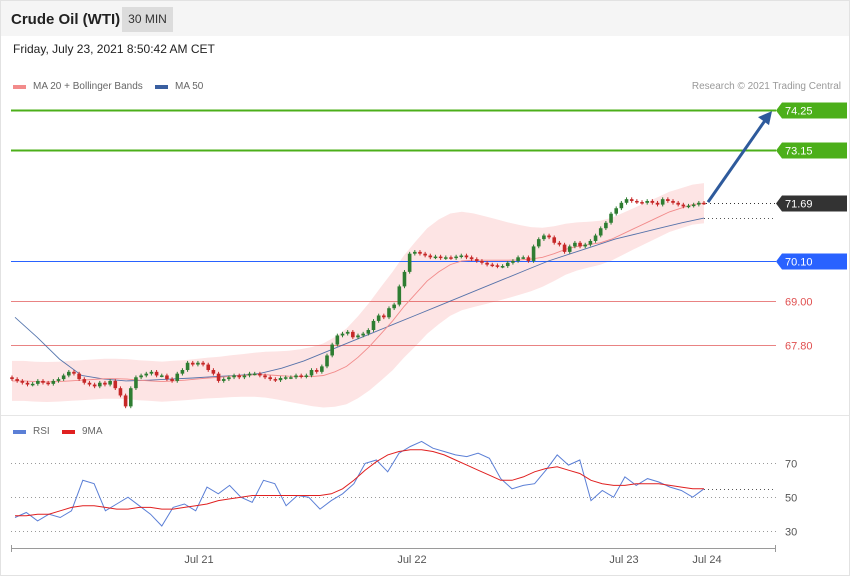 The width and height of the screenshot is (850, 576). I want to click on level-label-67.80: 67.80, so click(799, 347).